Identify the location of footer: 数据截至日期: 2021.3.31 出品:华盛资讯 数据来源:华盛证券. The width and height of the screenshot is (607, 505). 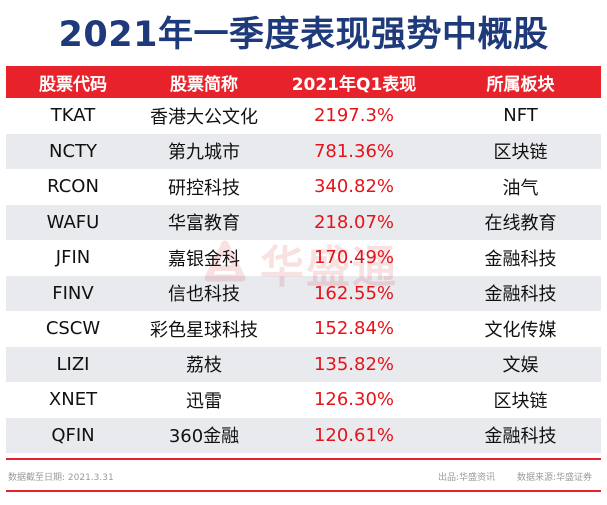
(303, 476).